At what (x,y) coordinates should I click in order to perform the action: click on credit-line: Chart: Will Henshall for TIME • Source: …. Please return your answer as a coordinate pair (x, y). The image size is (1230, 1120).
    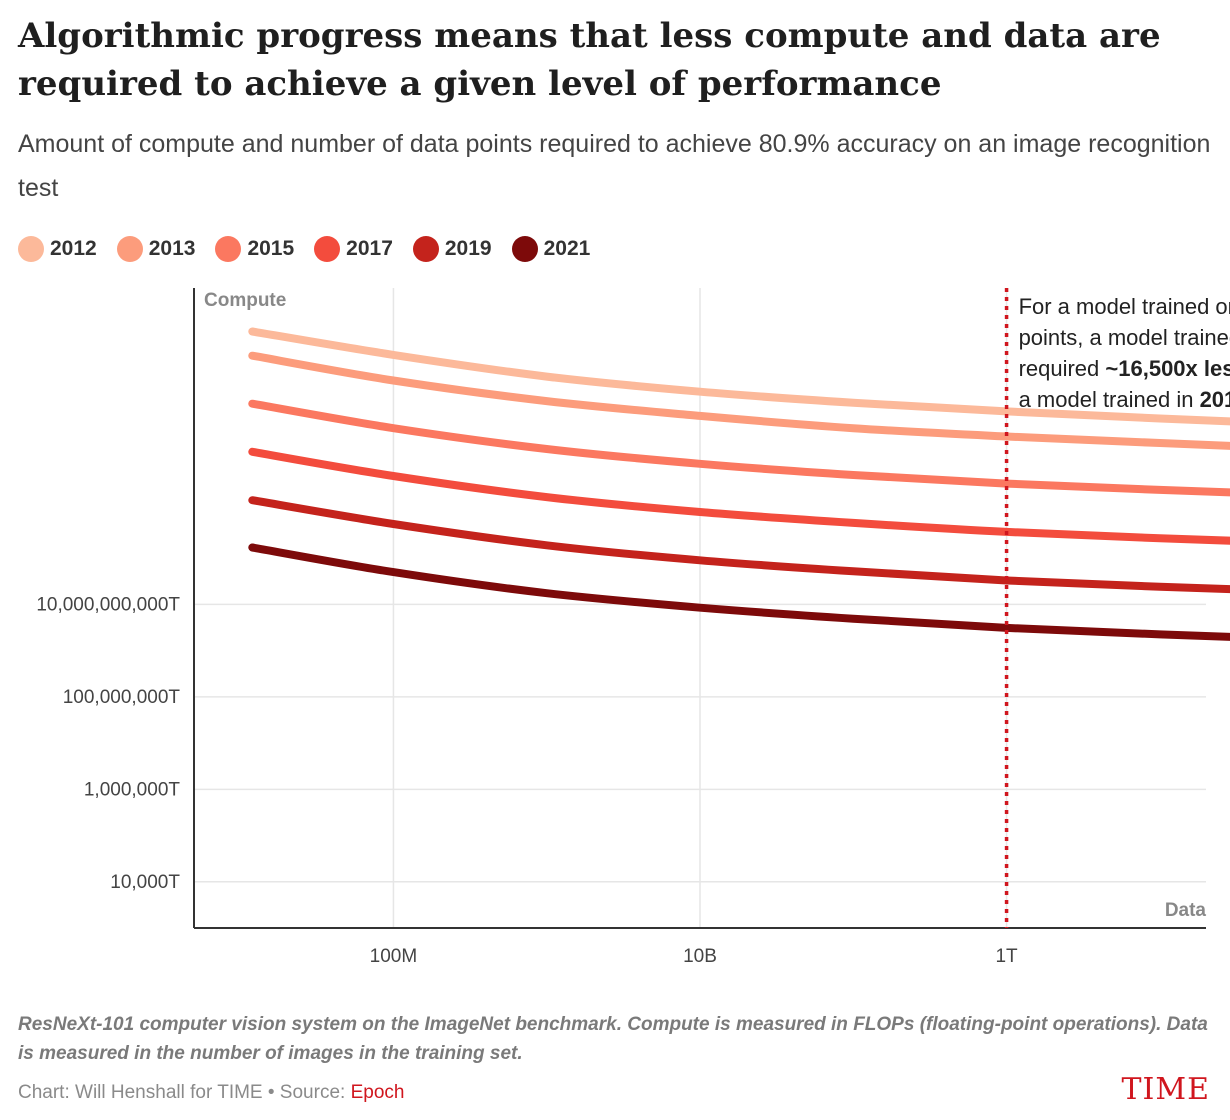
    Looking at the image, I should click on (211, 1093).